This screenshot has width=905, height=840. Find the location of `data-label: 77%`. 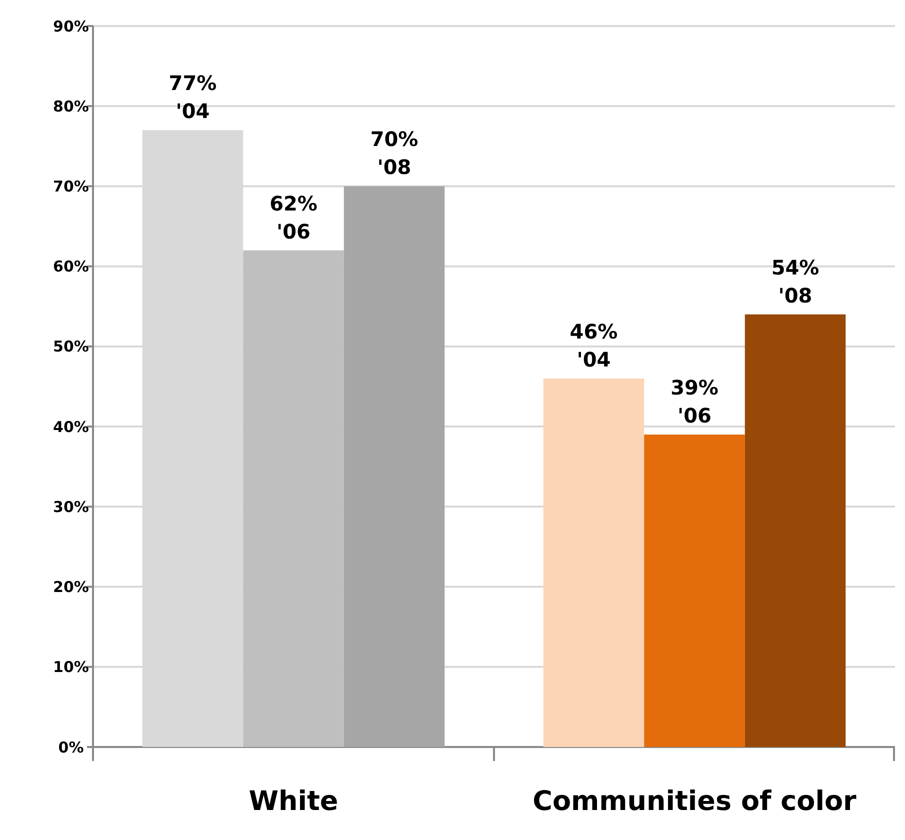

data-label: 77% is located at coordinates (192, 83).